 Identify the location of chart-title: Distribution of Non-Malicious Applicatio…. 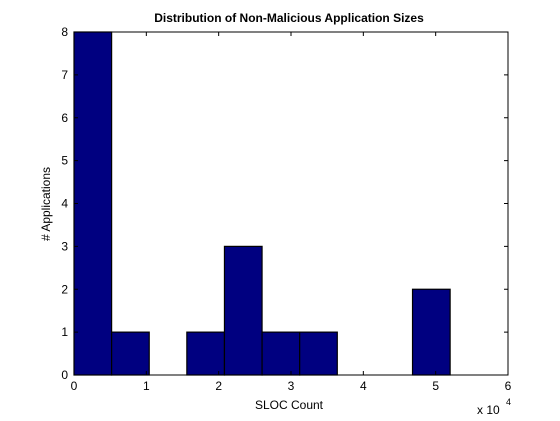
(289, 18).